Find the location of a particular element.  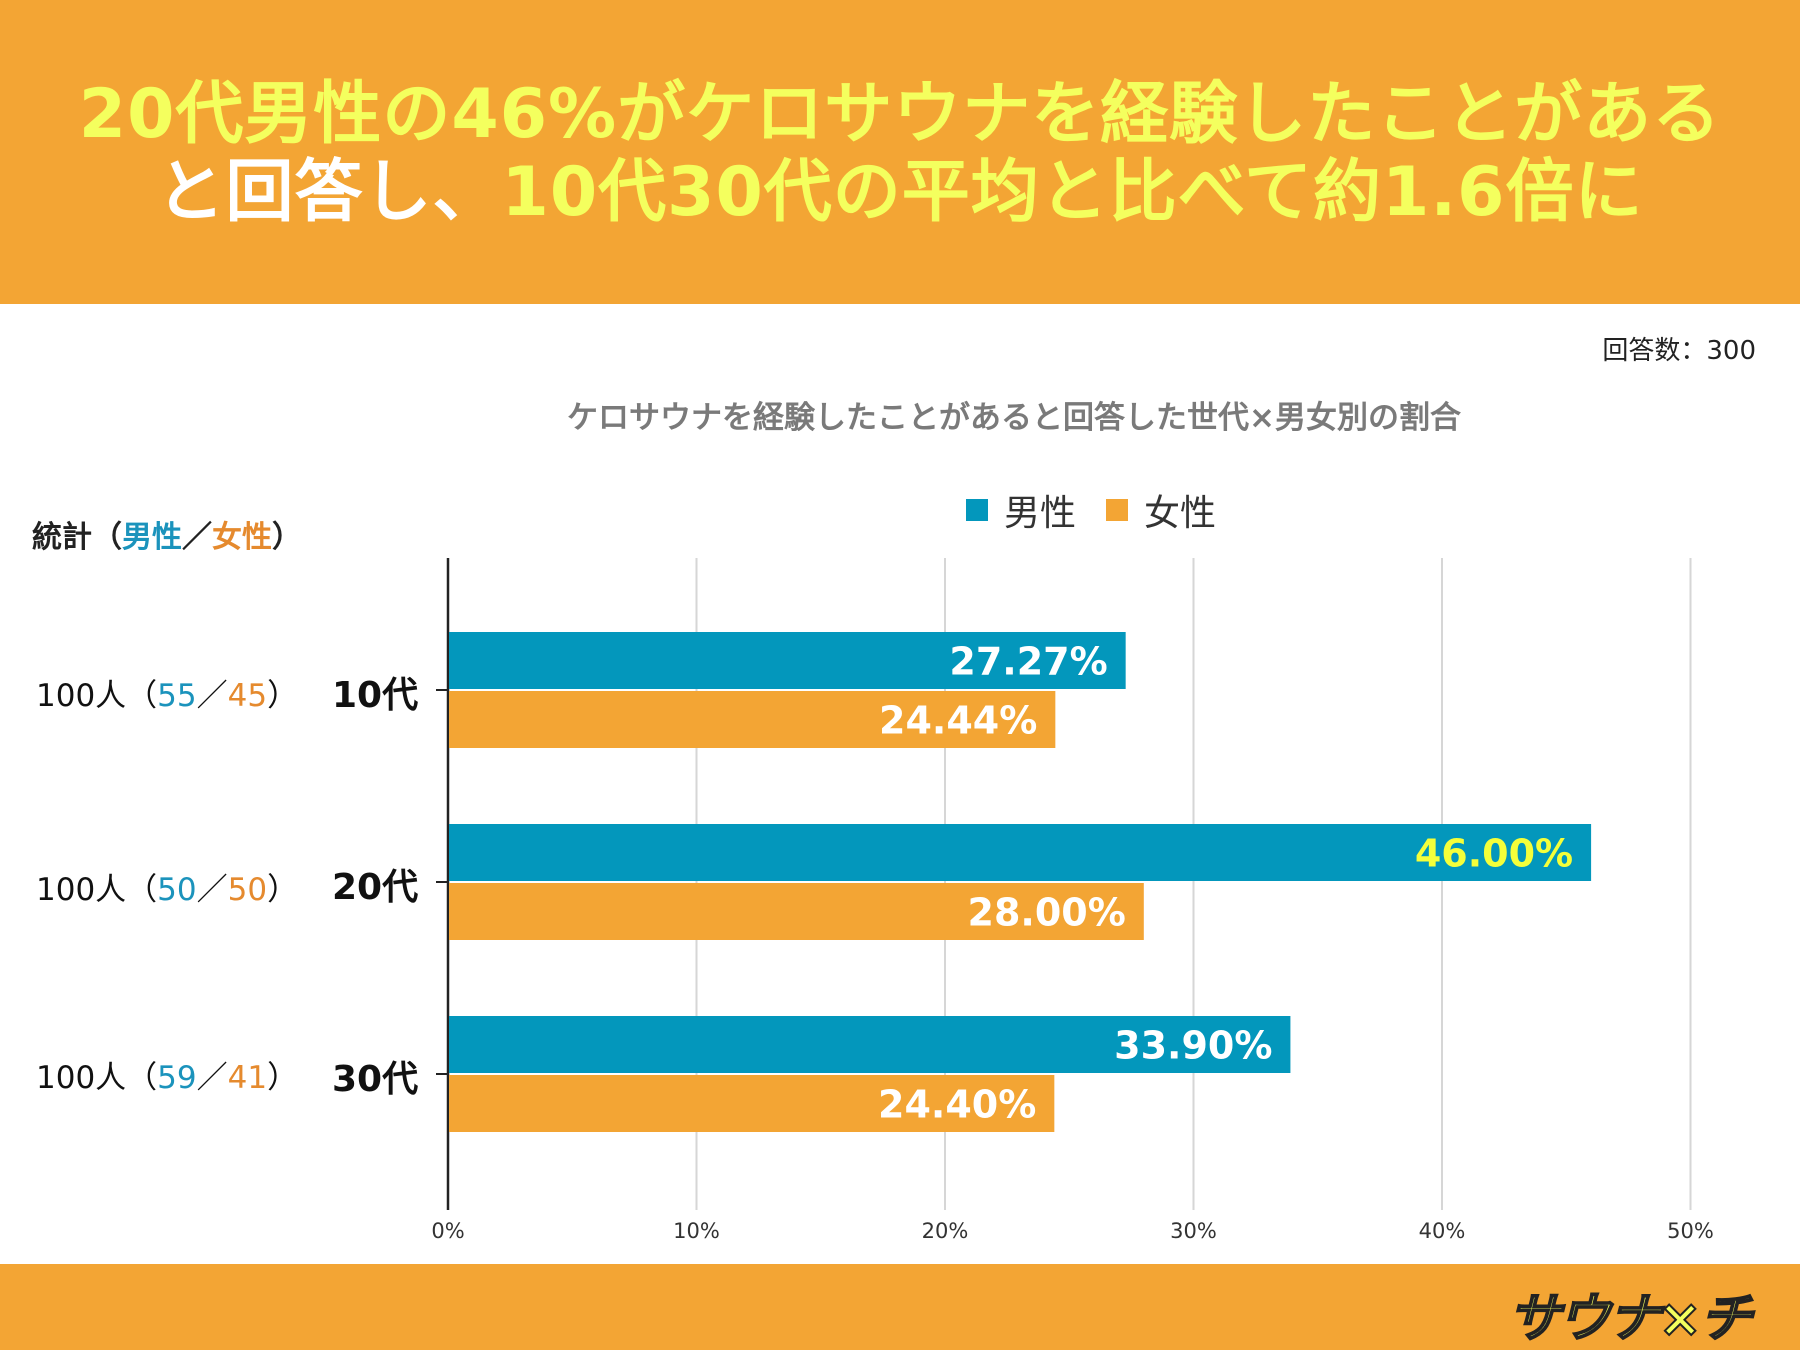

row-female-count: 41 is located at coordinates (247, 1078).